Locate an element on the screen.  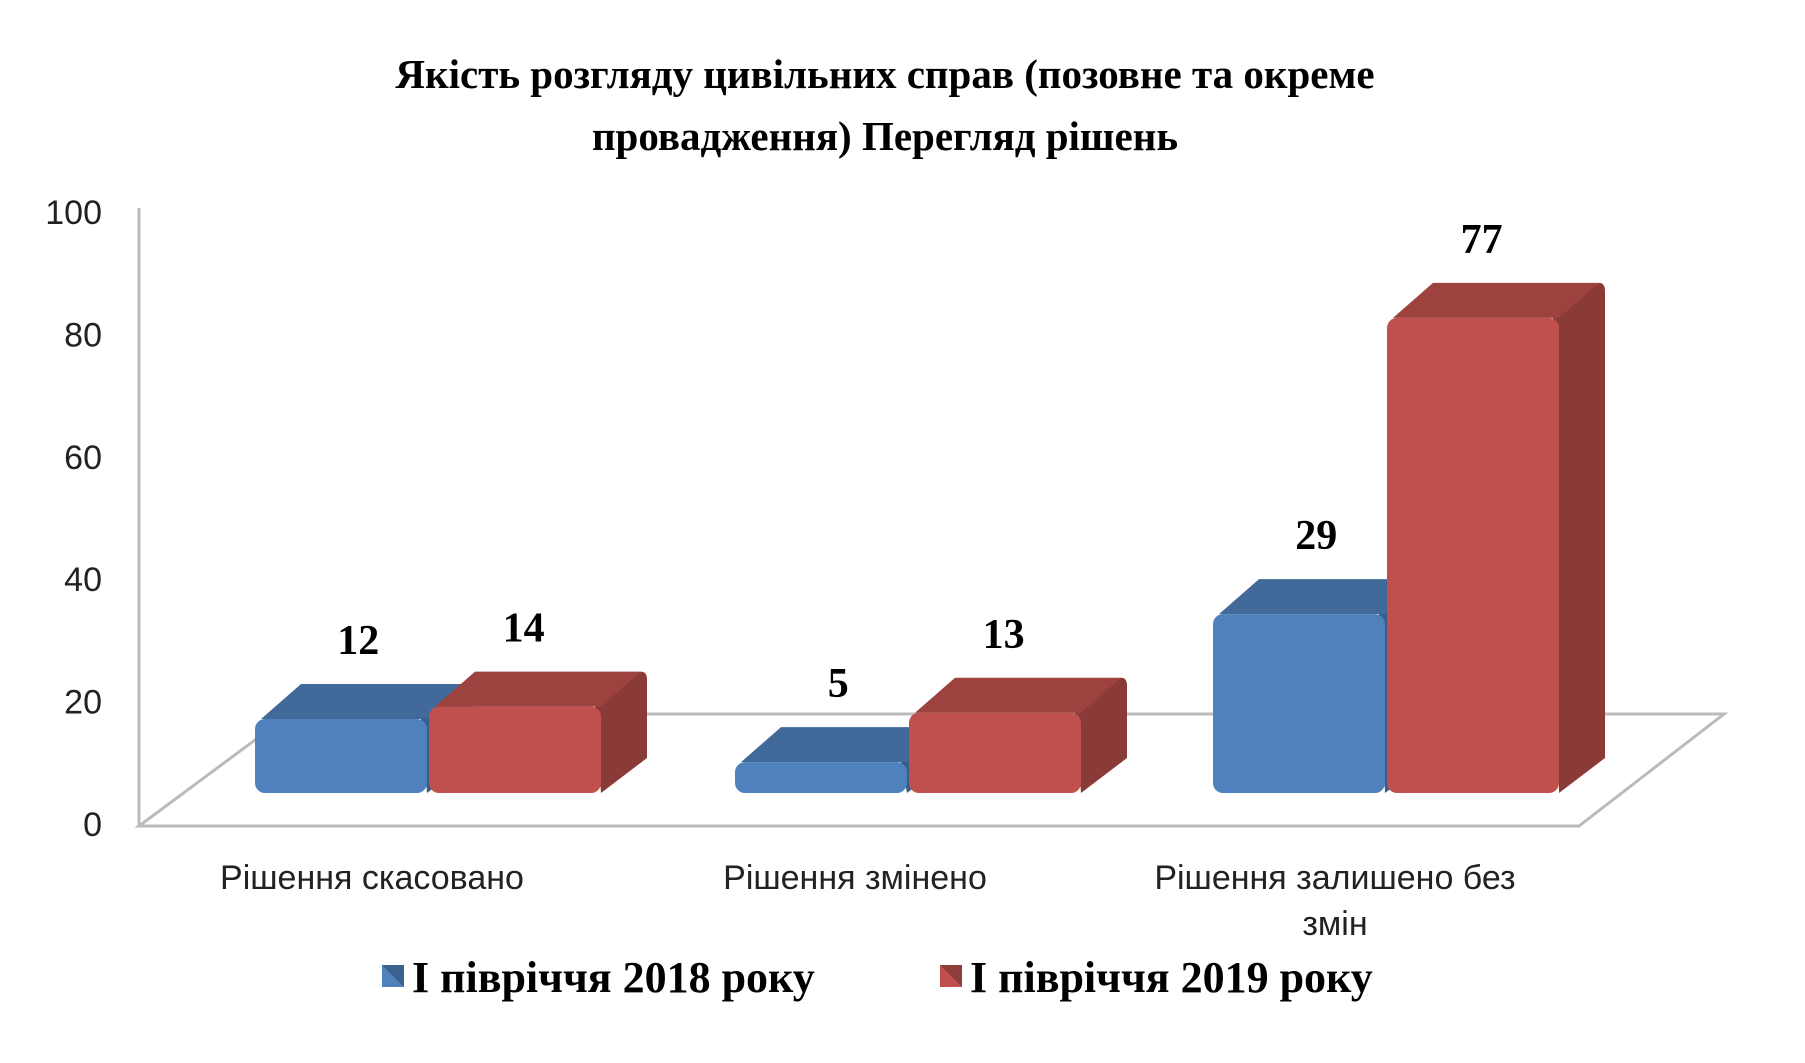
legend-item-2018: І півріччя 2018 року is located at coordinates (598, 977).